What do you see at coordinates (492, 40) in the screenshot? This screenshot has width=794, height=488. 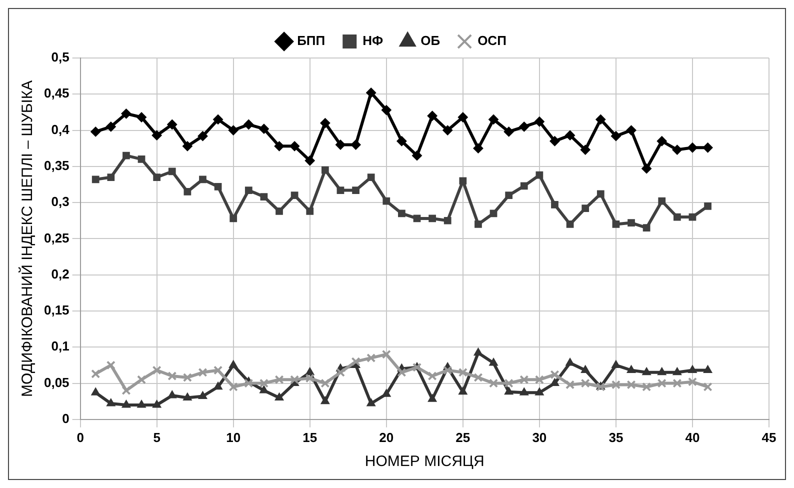 I see `legend-label: ОСП` at bounding box center [492, 40].